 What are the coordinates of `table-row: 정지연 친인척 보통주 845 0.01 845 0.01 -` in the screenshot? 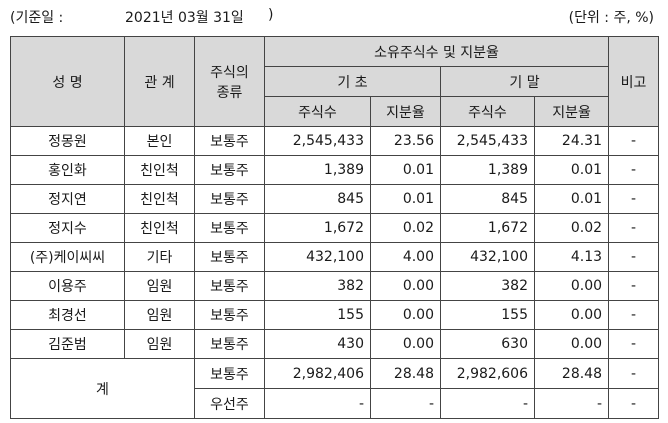 It's located at (335, 199).